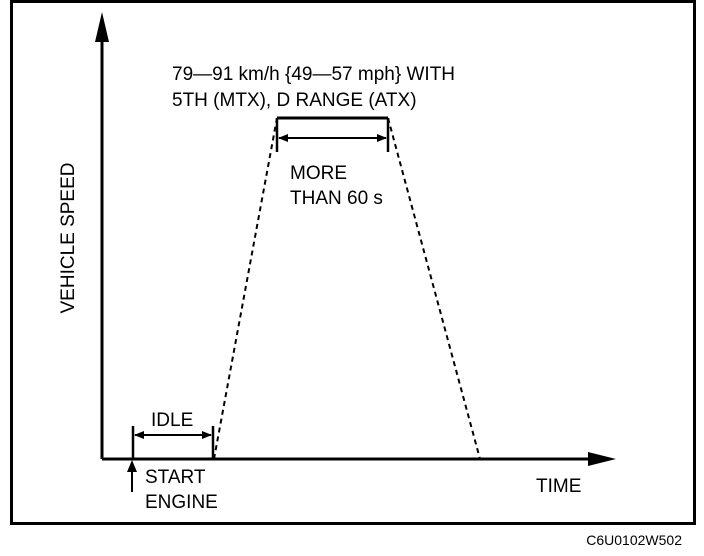 The height and width of the screenshot is (556, 704). I want to click on deceleration-ramp, so click(434, 288).